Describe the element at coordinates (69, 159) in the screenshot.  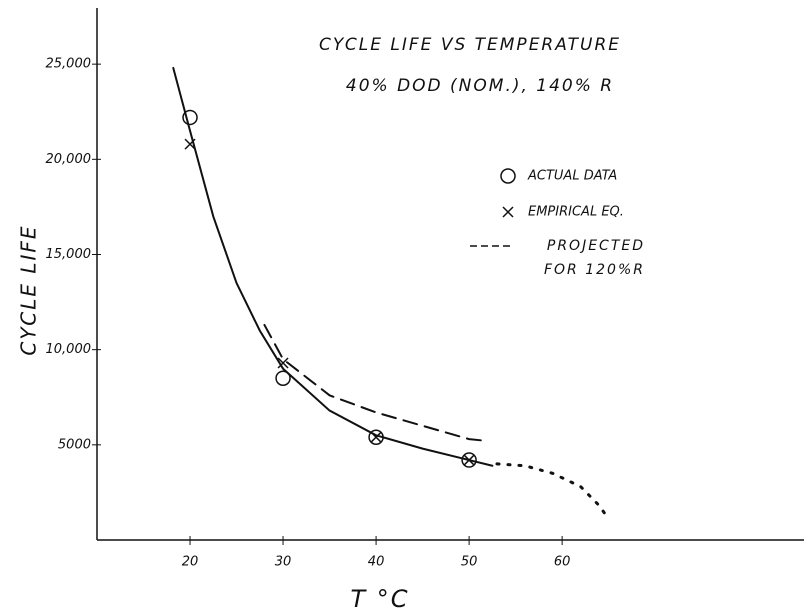
I see `y-tick-label: 20,000` at that location.